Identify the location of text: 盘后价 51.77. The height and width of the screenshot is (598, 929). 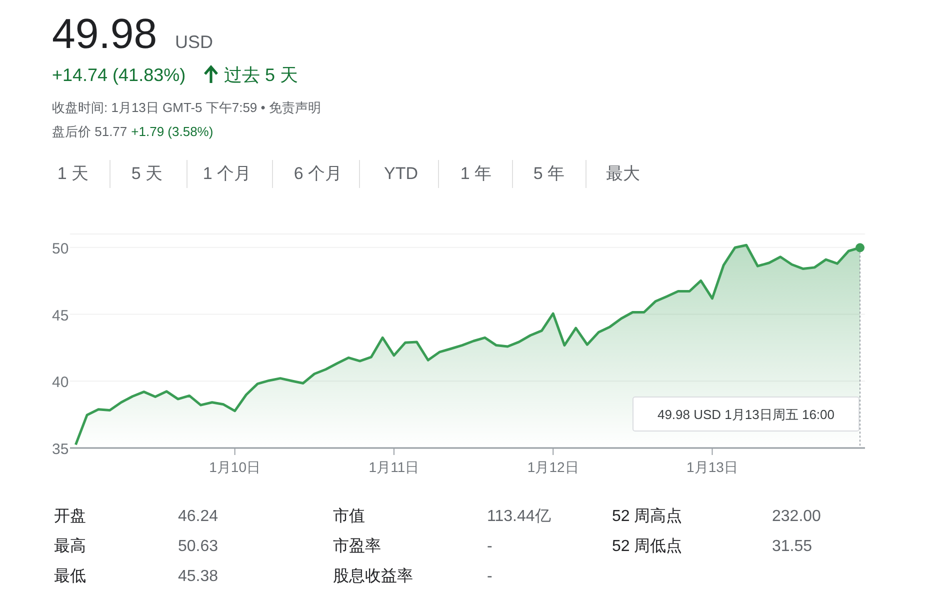
(90, 131).